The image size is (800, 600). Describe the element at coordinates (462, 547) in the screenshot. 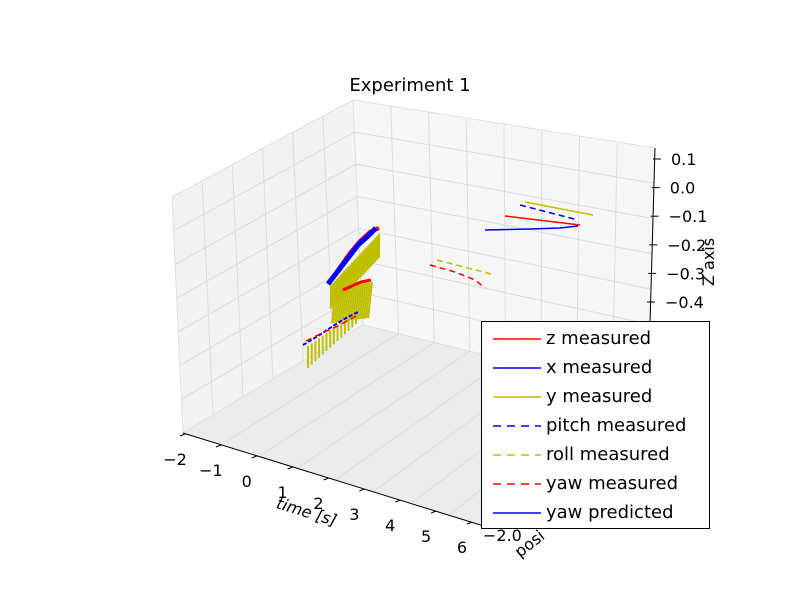

I see `x-tick-label: 6` at that location.